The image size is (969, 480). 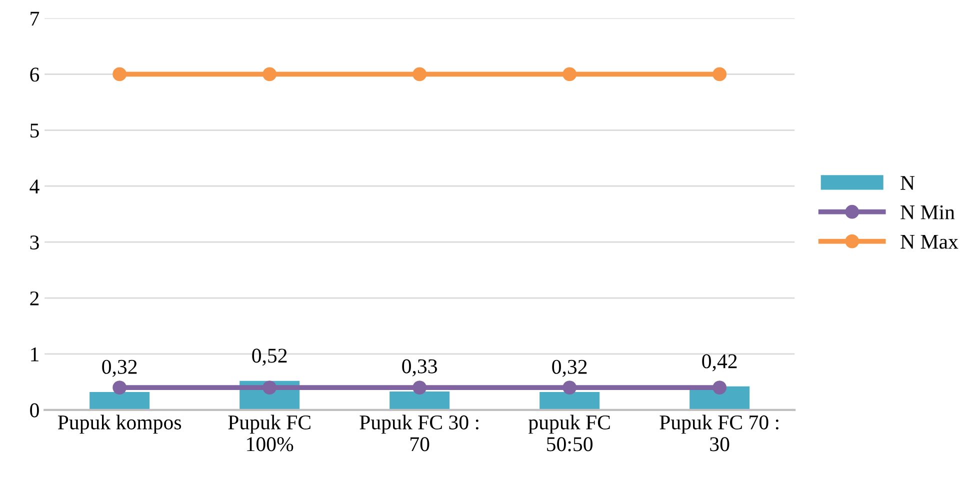 What do you see at coordinates (719, 363) in the screenshot?
I see `data-label: 0,42` at bounding box center [719, 363].